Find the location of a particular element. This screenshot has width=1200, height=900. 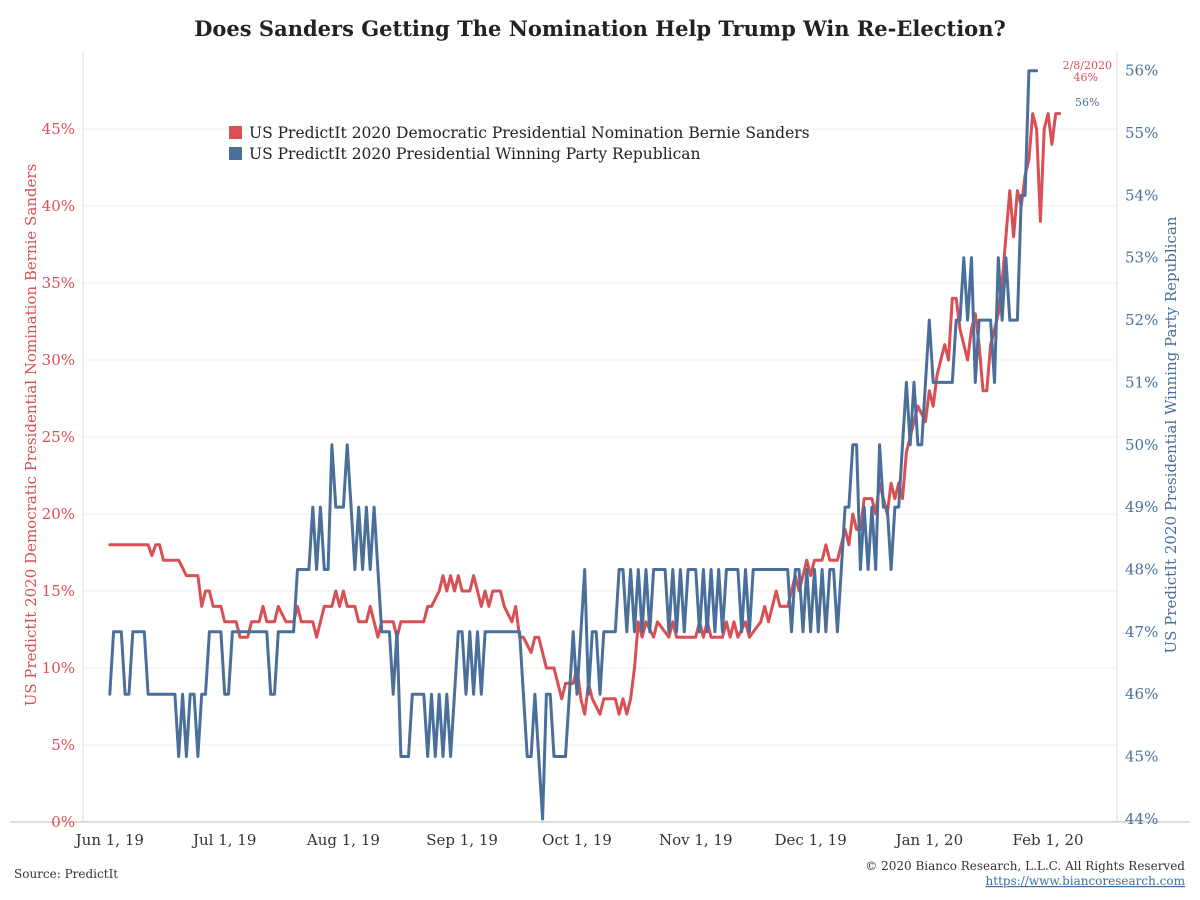

right-tick-label: 48% is located at coordinates (1141, 569).